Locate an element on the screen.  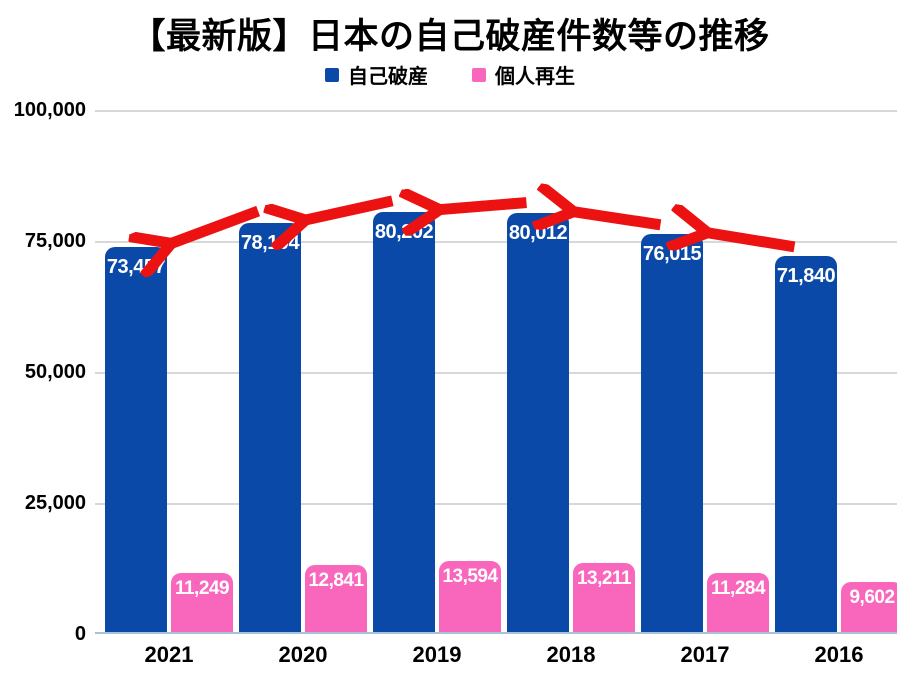
legend-item-kojinsaisei: 個人再生 is located at coordinates (523, 74).